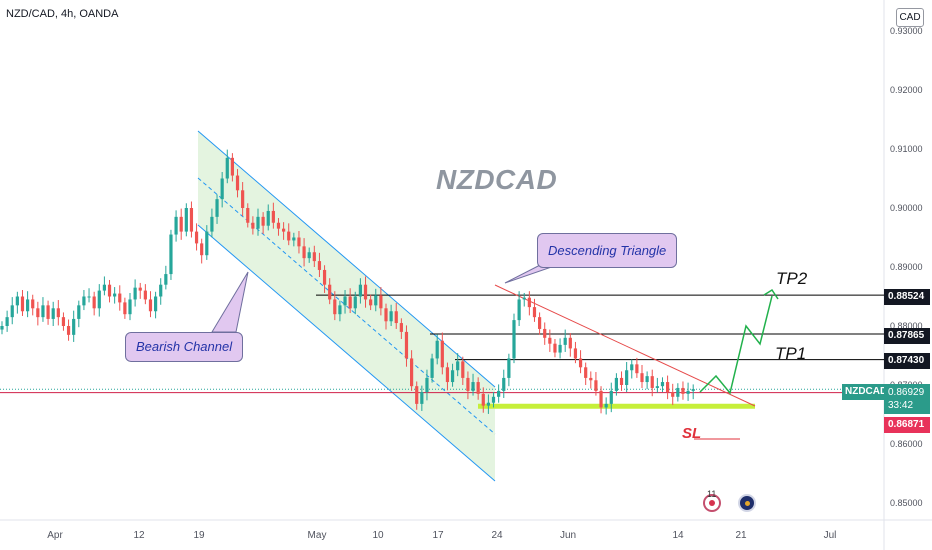  What do you see at coordinates (747, 503) in the screenshot?
I see `new-zealand-event-icon` at bounding box center [747, 503].